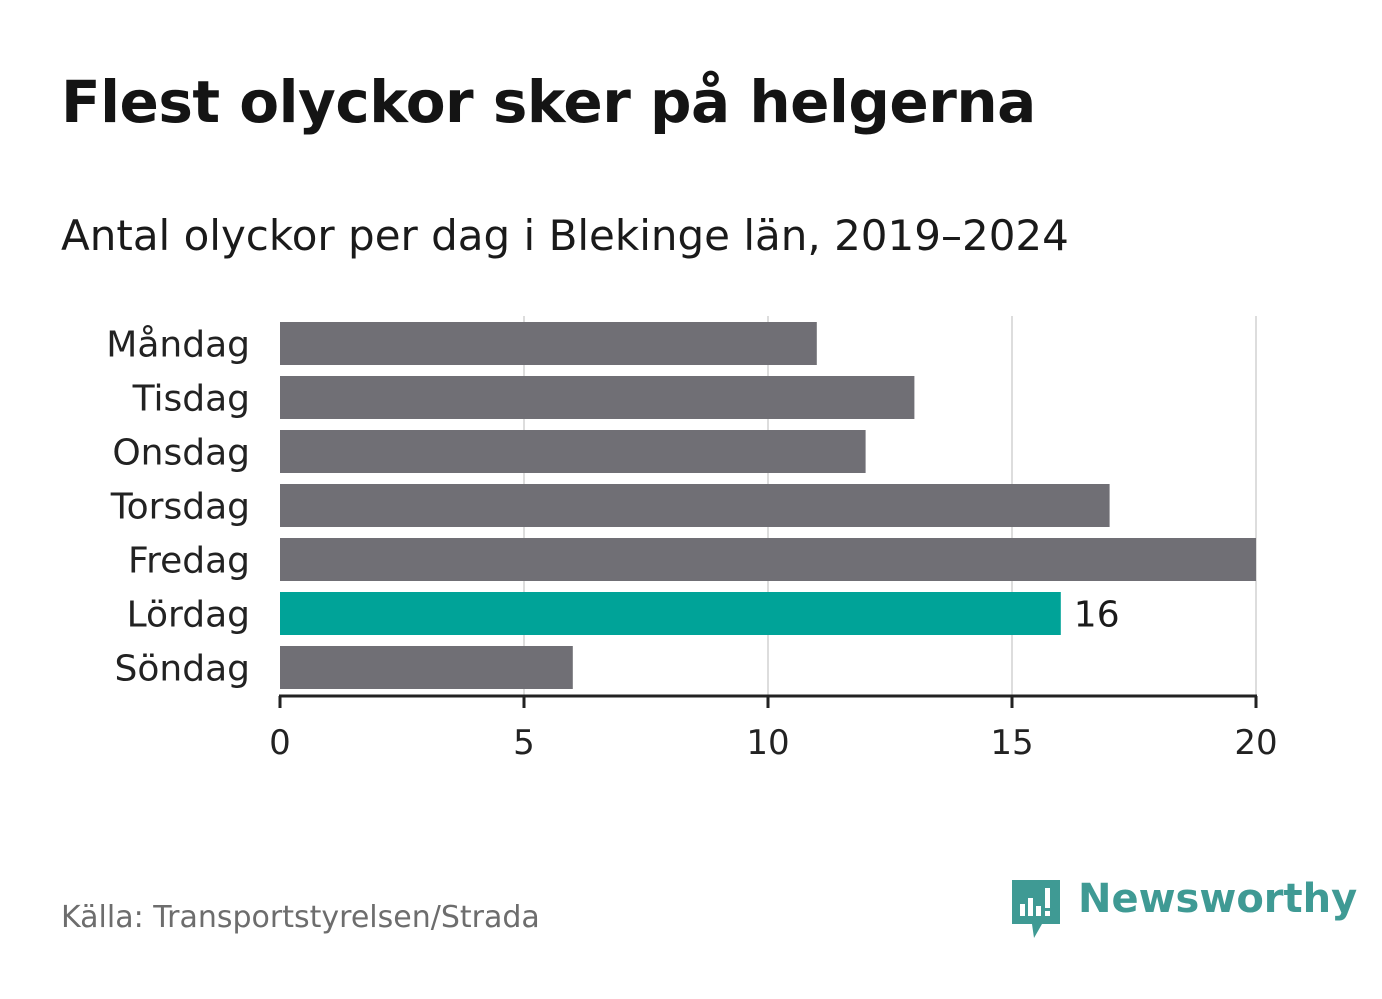  What do you see at coordinates (180, 507) in the screenshot?
I see `category-label-torsdag: Torsdag` at bounding box center [180, 507].